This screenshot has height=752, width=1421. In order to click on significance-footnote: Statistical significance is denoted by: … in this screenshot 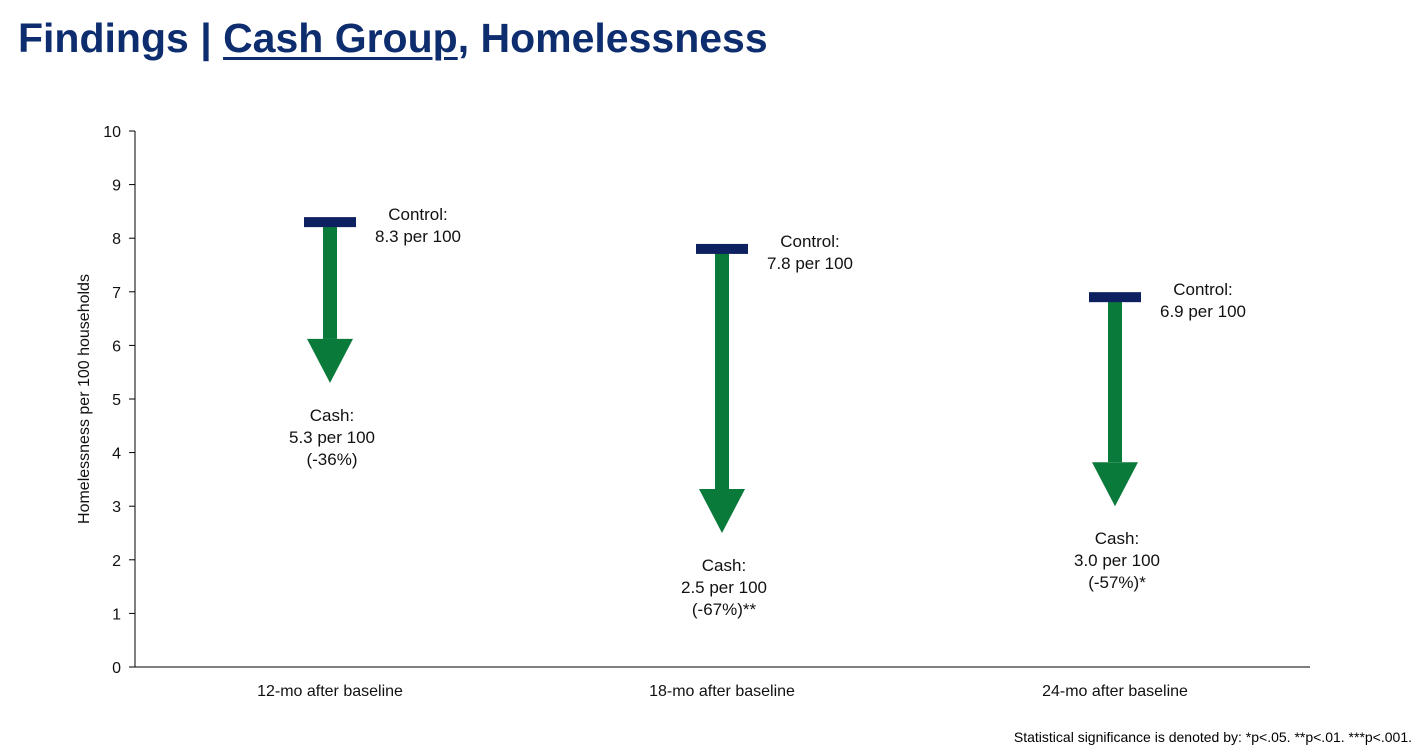, I will do `click(1212, 737)`.